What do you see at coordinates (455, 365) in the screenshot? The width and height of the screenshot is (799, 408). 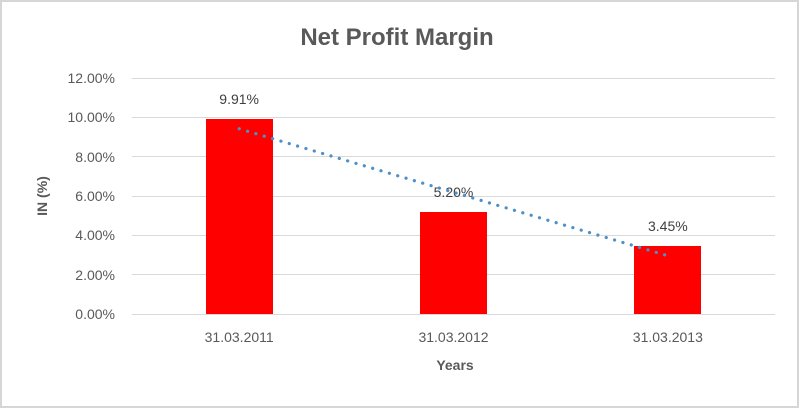 I see `x-axis-title: Years` at bounding box center [455, 365].